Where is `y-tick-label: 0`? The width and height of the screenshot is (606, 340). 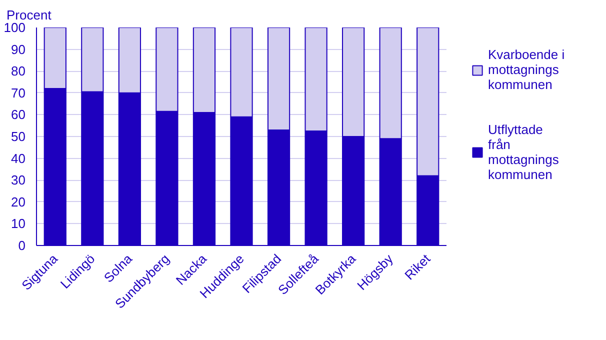
y-tick-label: 0 is located at coordinates (22, 245).